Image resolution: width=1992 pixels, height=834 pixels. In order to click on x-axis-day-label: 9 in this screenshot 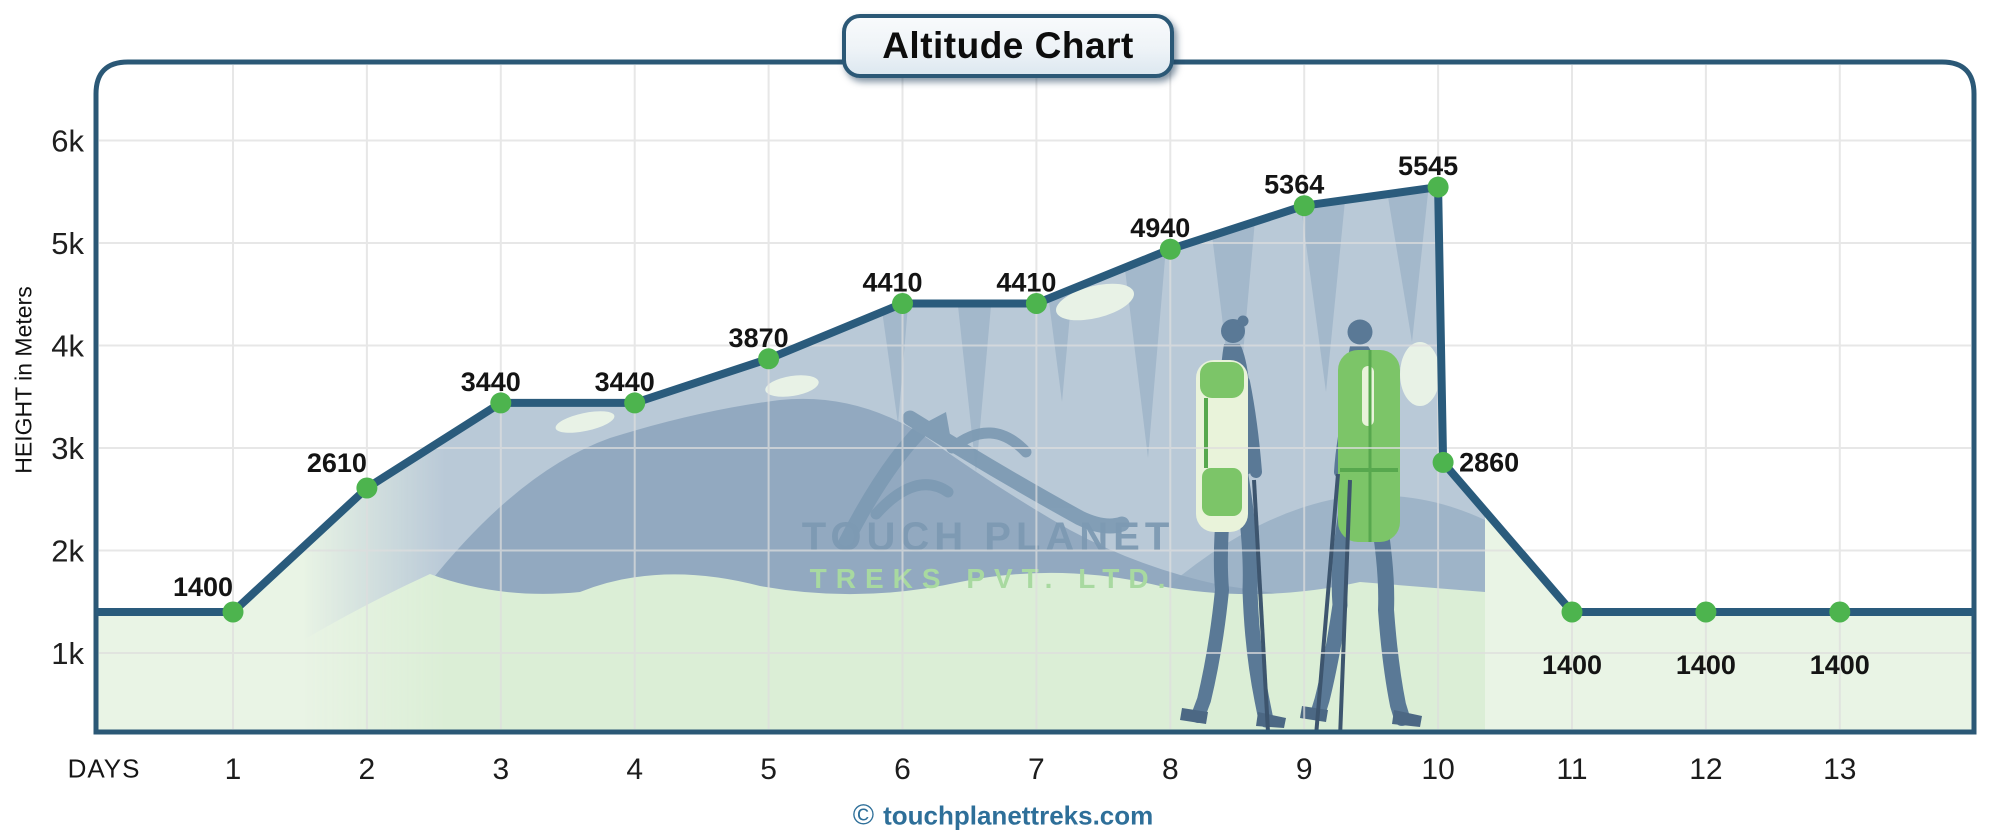, I will do `click(1304, 769)`.